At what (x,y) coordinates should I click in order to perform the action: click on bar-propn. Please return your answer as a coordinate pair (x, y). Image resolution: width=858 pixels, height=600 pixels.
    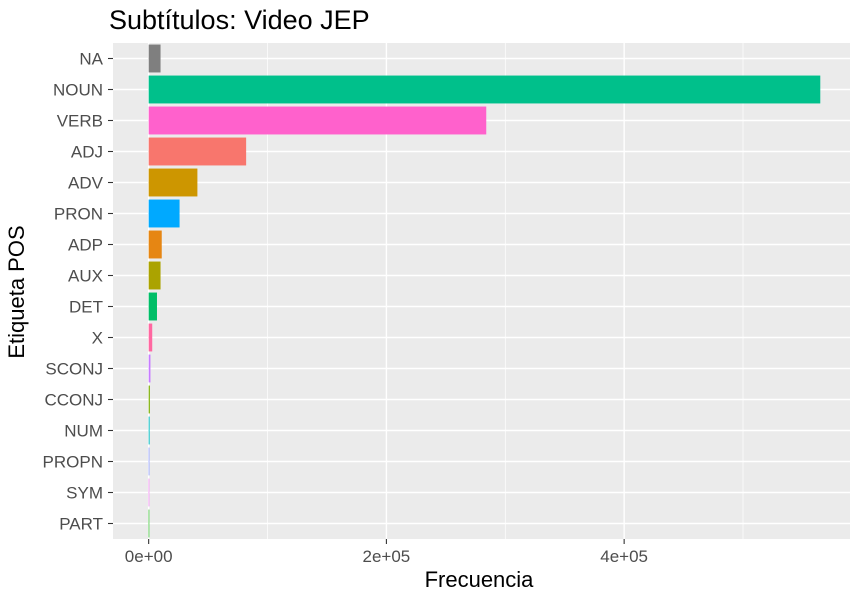
    Looking at the image, I should click on (149, 461).